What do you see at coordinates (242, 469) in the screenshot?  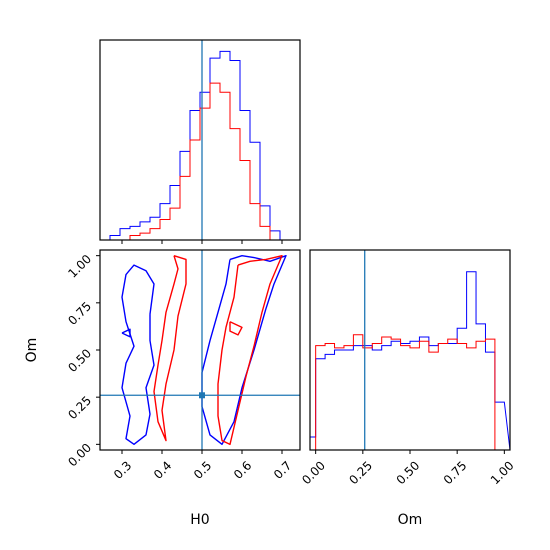 I see `h0-x-tick-label: 0.6` at bounding box center [242, 469].